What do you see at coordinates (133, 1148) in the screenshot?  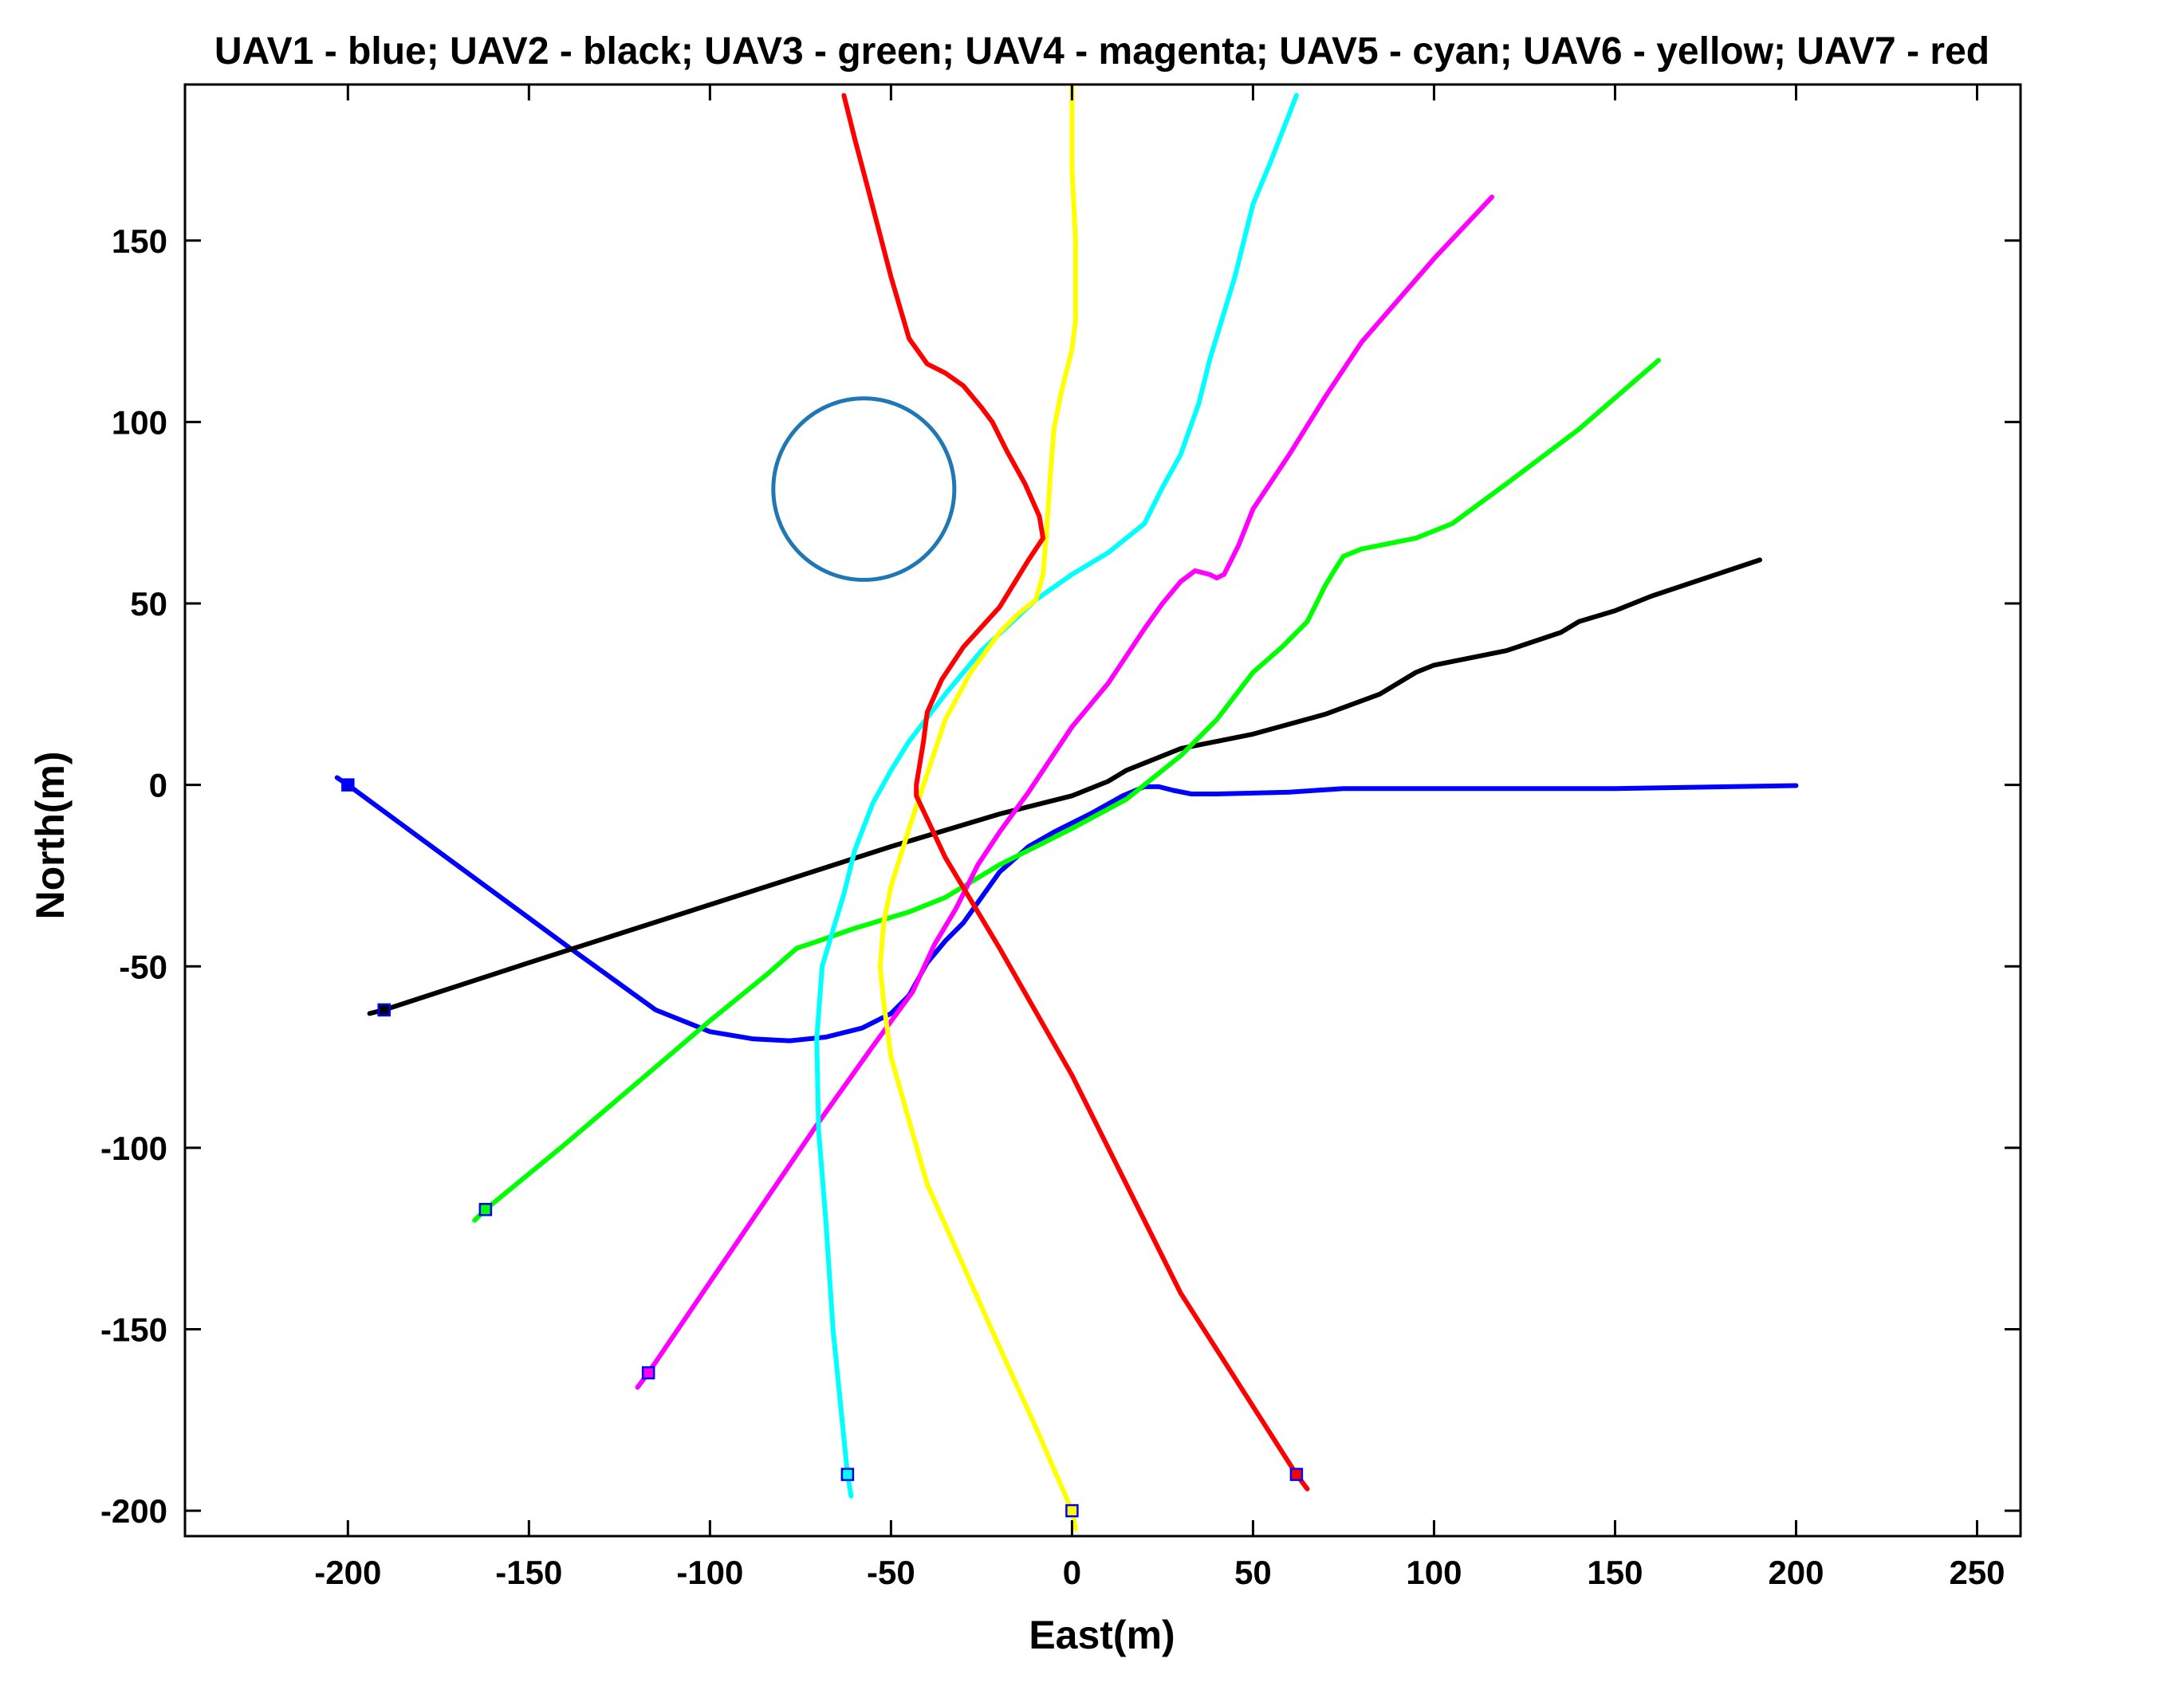 I see `y-tick-label: -100` at bounding box center [133, 1148].